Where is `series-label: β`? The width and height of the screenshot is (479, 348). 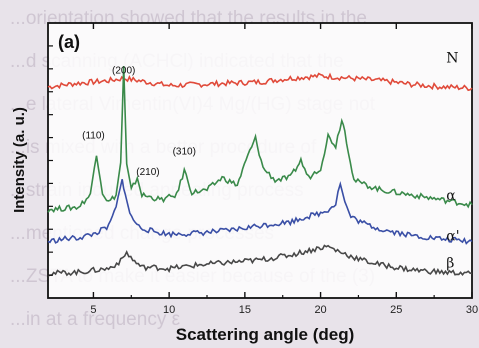 series-label: β is located at coordinates (450, 263).